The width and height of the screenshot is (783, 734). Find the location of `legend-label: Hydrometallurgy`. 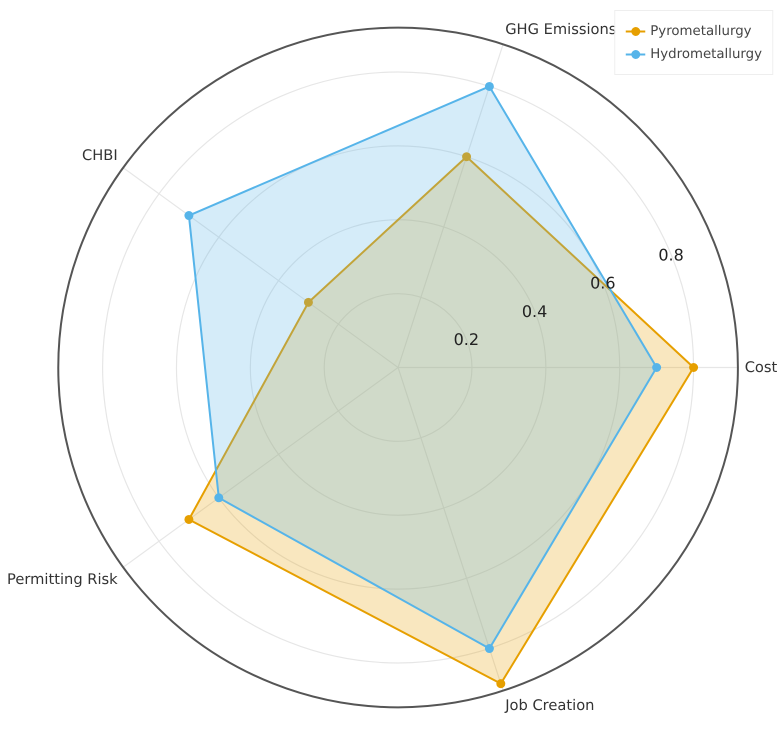

legend-label: Hydrometallurgy is located at coordinates (706, 54).